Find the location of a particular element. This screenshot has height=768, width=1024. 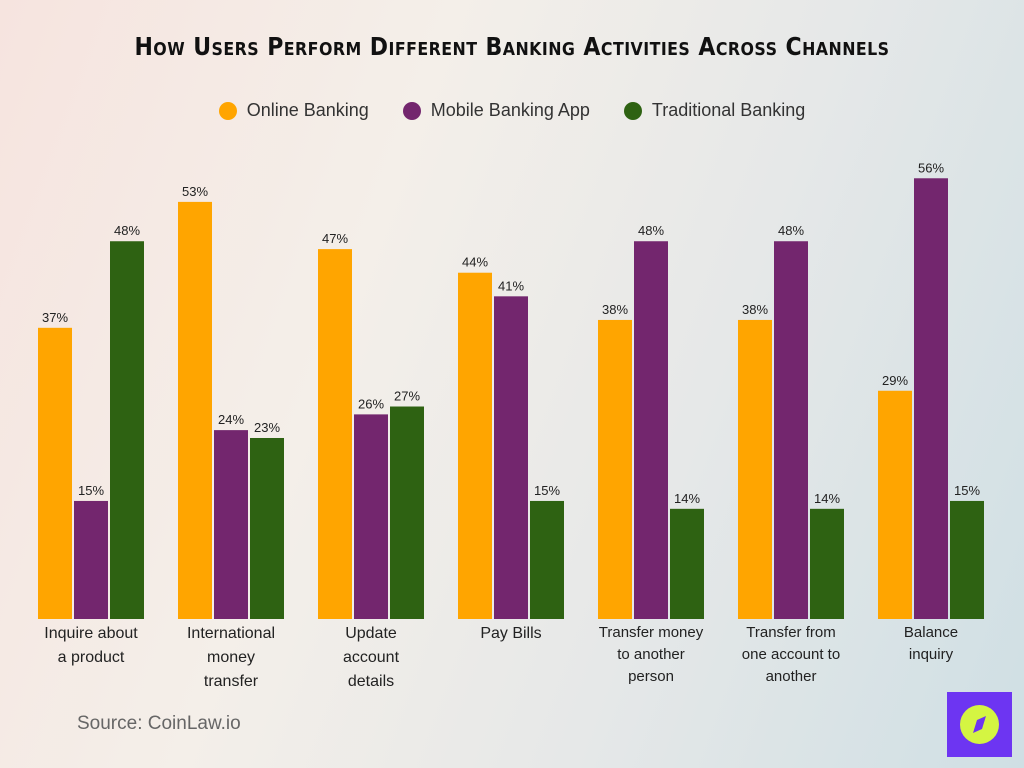

data-label: 37% is located at coordinates (55, 317).